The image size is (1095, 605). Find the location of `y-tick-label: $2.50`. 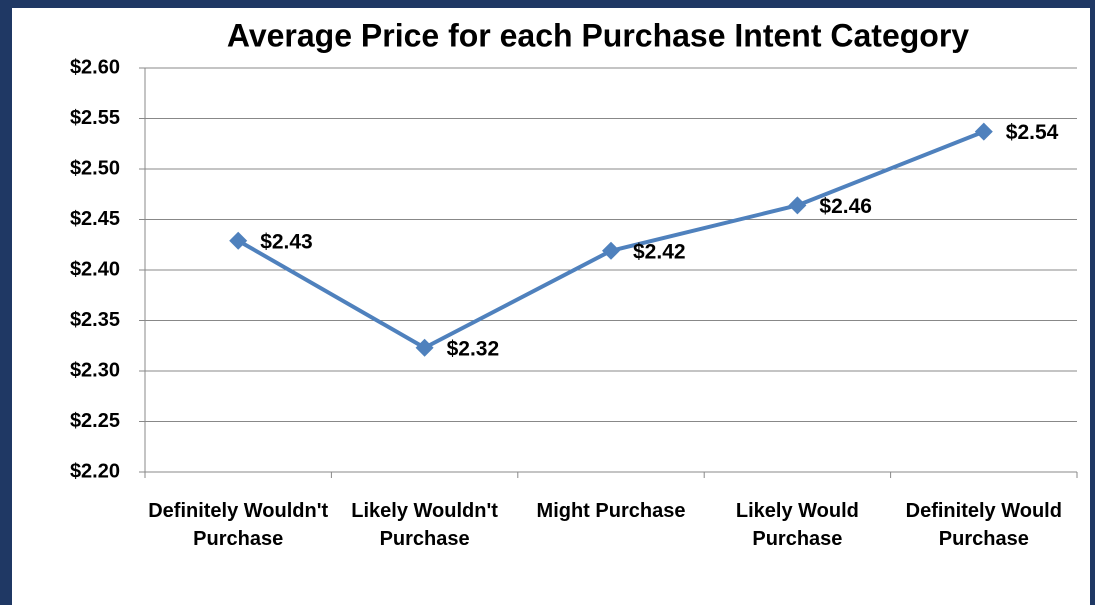

y-tick-label: $2.50 is located at coordinates (95, 168).